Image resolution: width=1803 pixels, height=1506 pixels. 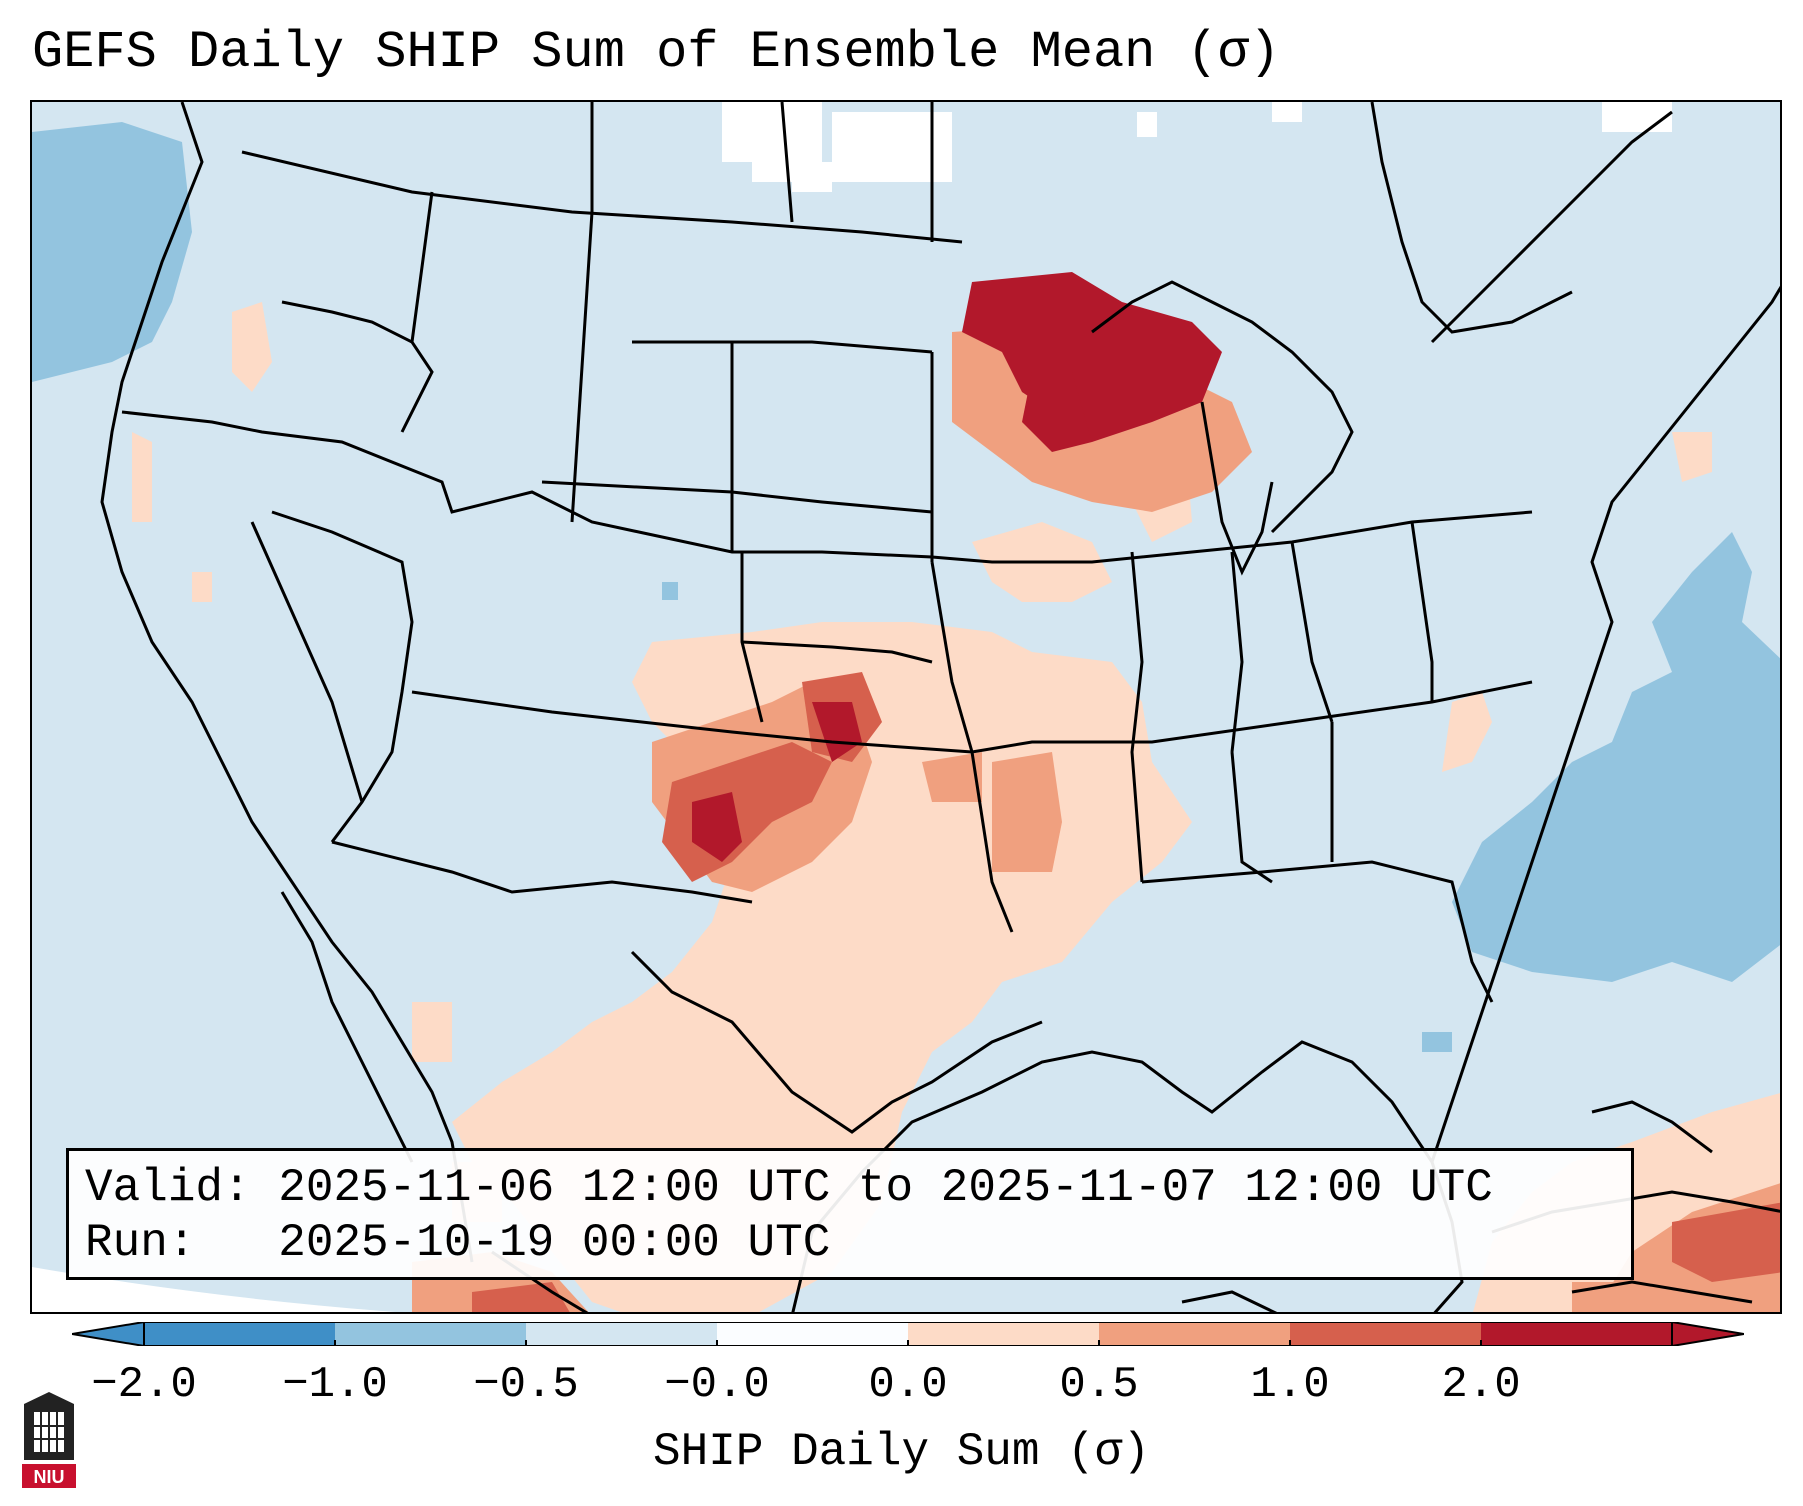 I want to click on run-time-text: Run: 2025-10-19 00:00 UTC, so click(x=458, y=1243).